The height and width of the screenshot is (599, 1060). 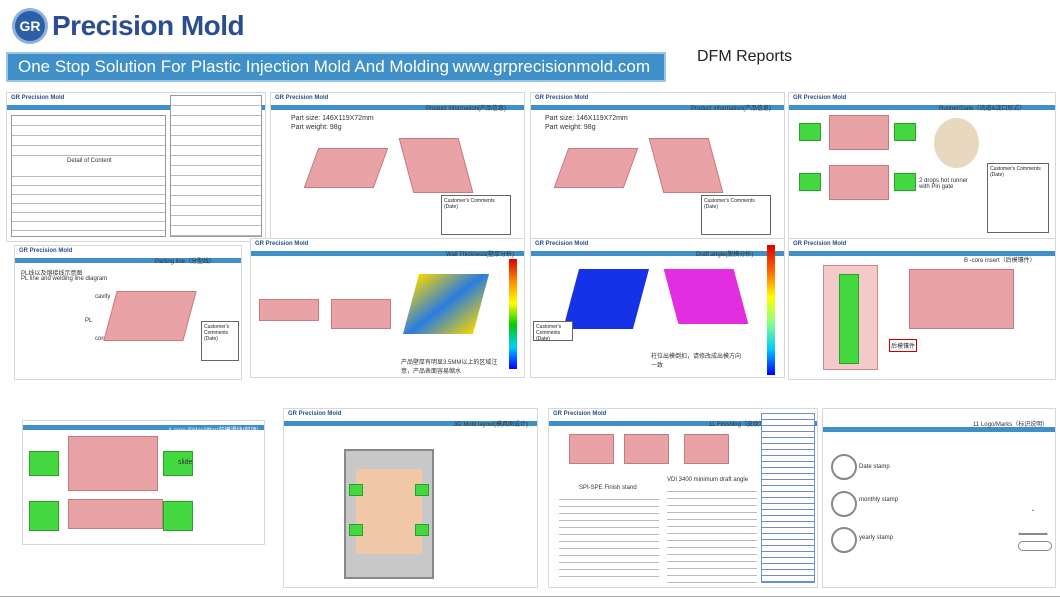 I want to click on insert-note: 后模镶件, so click(x=903, y=345).